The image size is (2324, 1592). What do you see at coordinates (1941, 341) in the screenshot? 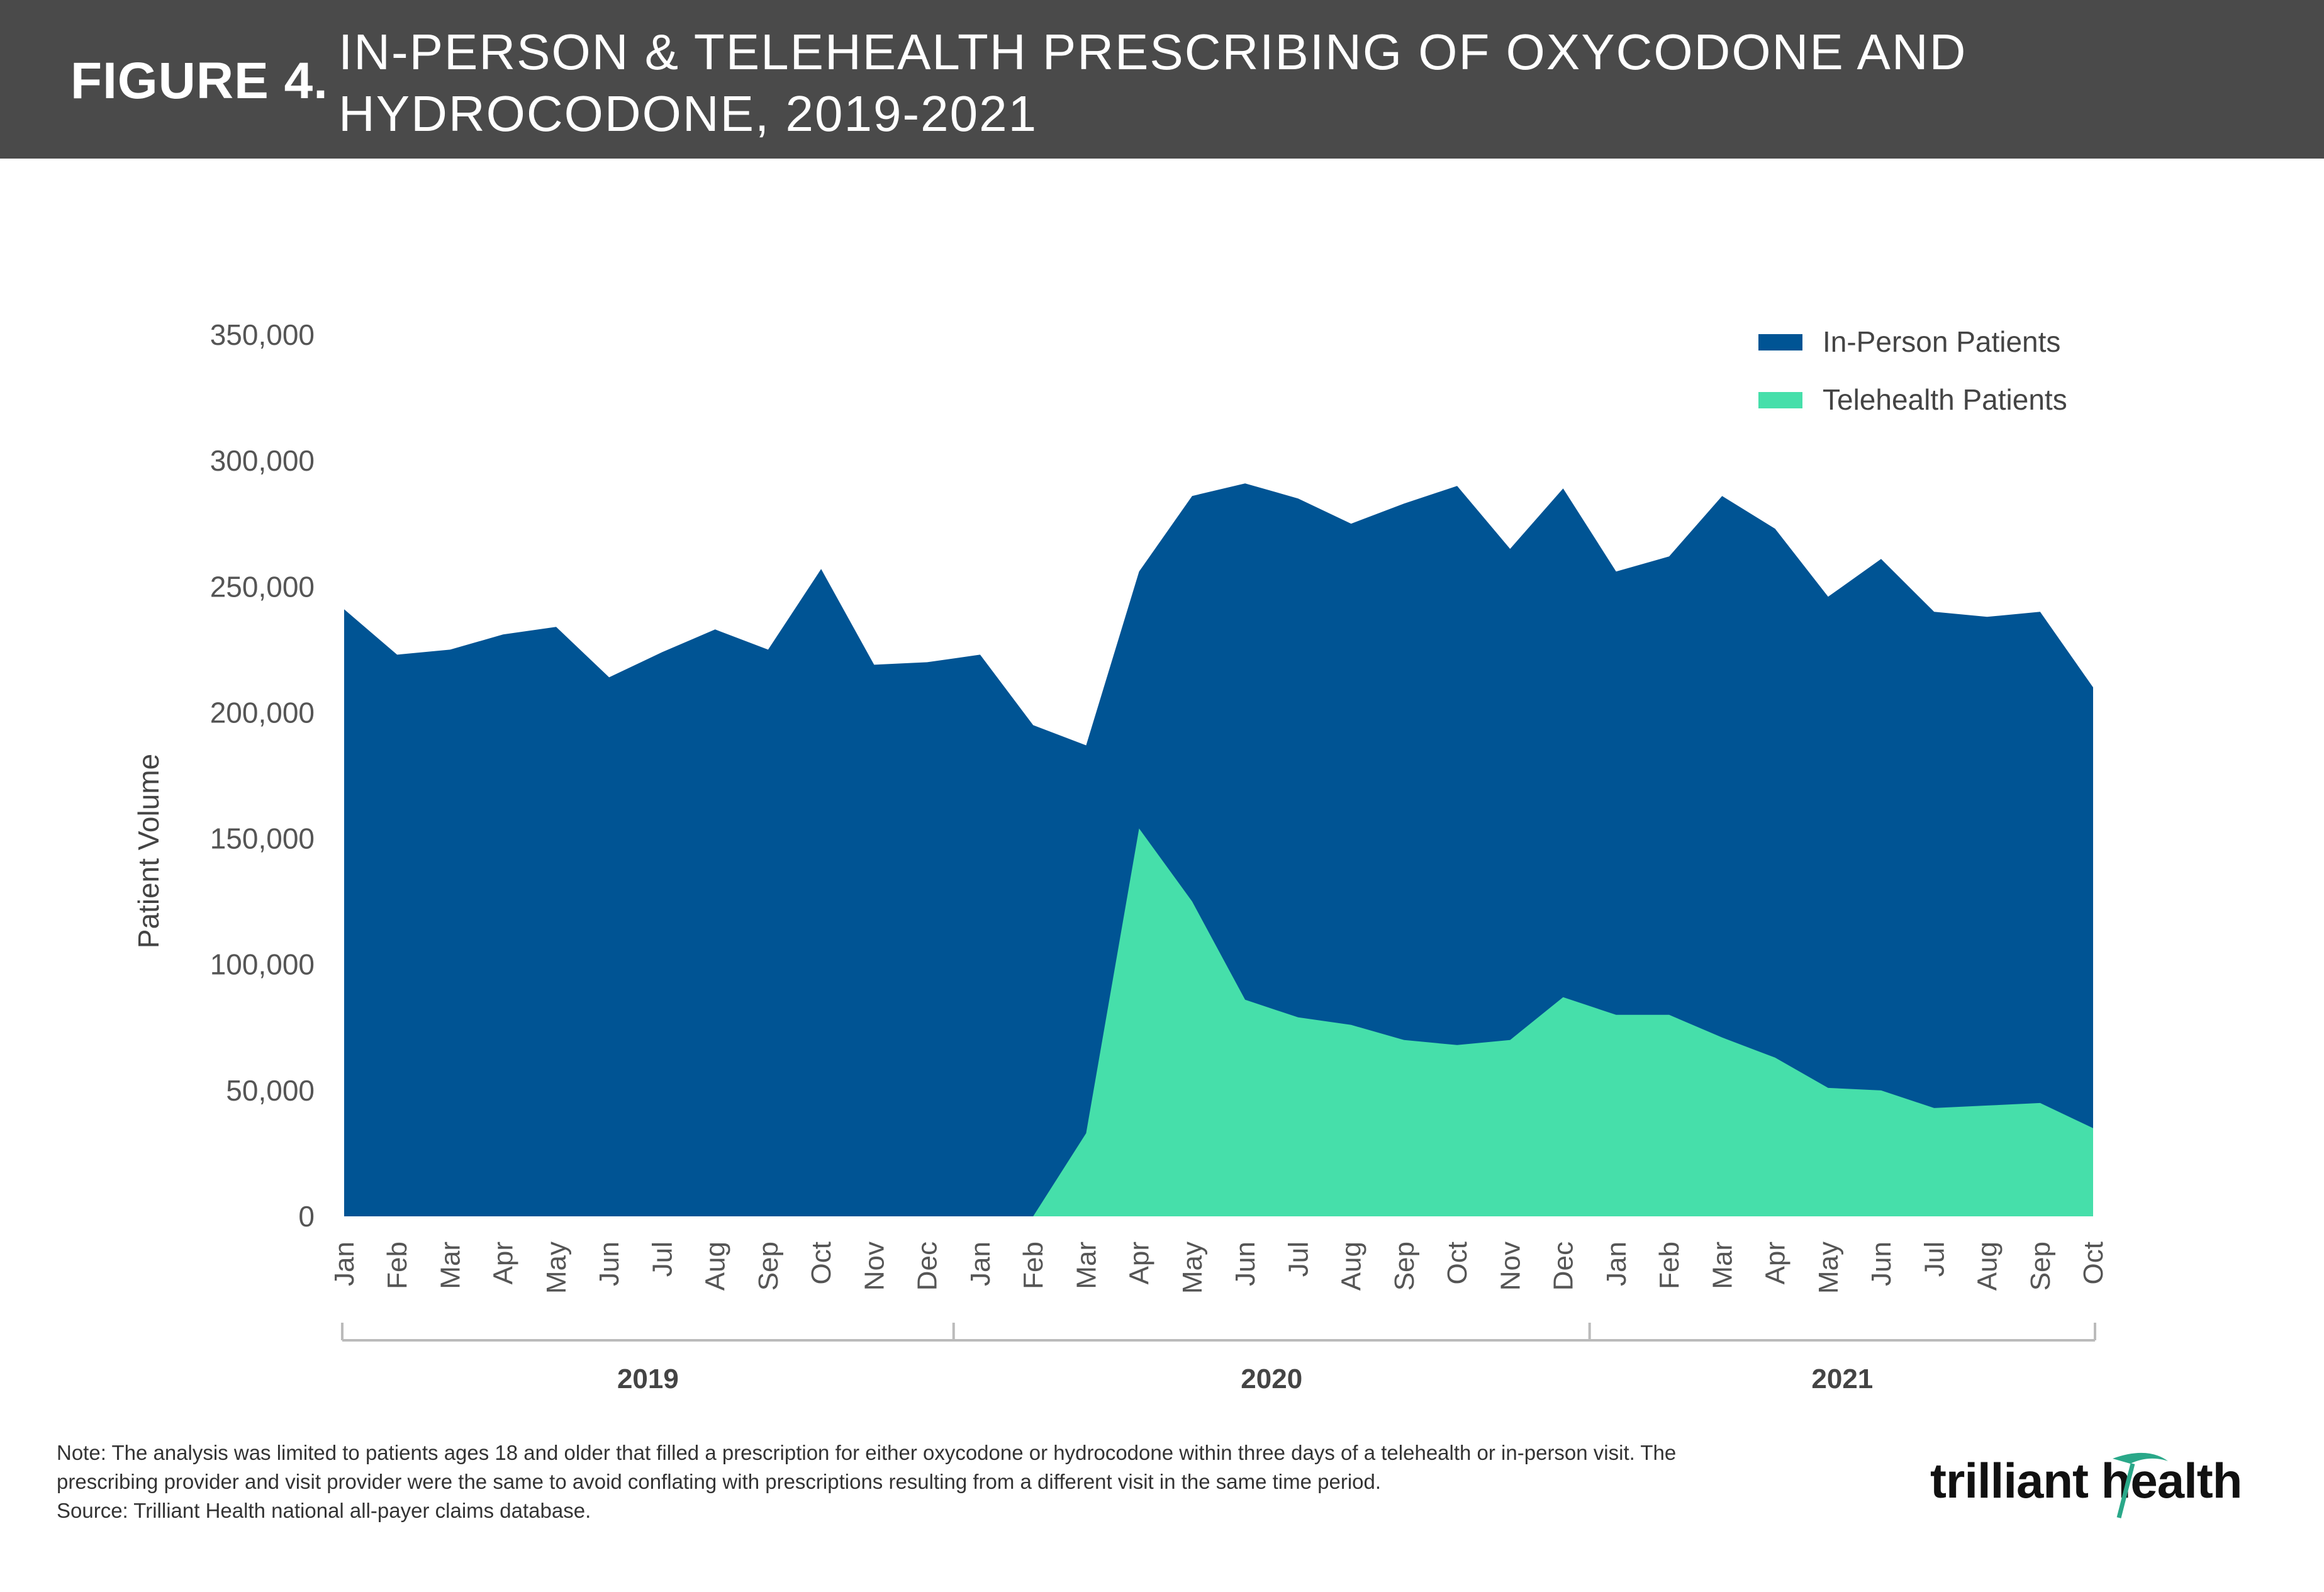
I see `legend-label-in-person: In-Person Patients` at bounding box center [1941, 341].